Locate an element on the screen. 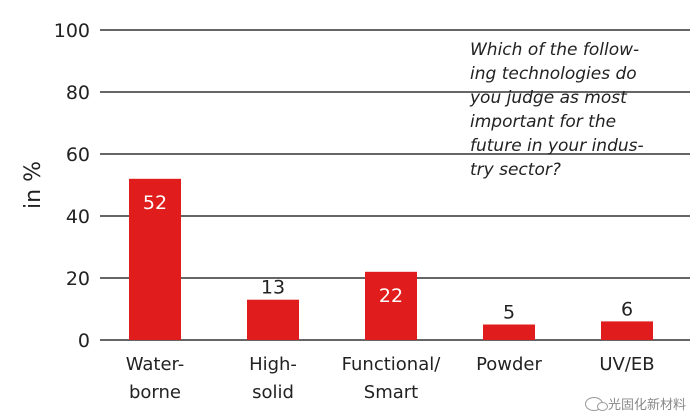 This screenshot has height=419, width=700. category-label-3: Powder is located at coordinates (509, 364).